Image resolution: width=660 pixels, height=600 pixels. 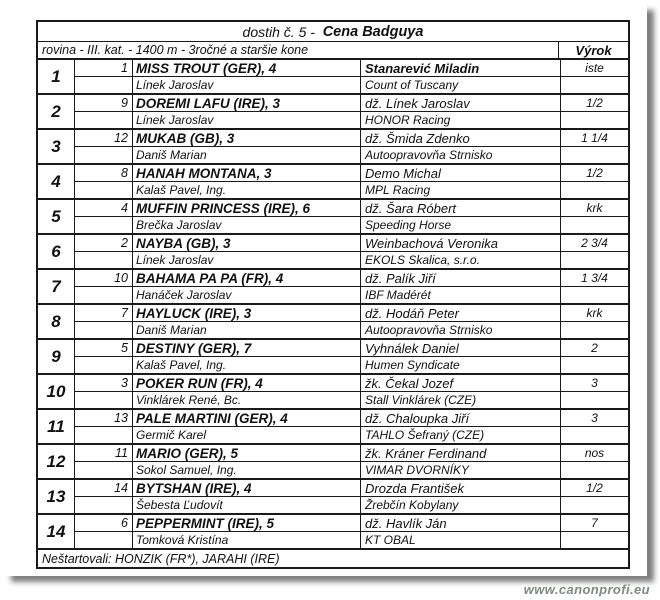 What do you see at coordinates (282, 31) in the screenshot?
I see `race-number-label: dostih č. 5 -` at bounding box center [282, 31].